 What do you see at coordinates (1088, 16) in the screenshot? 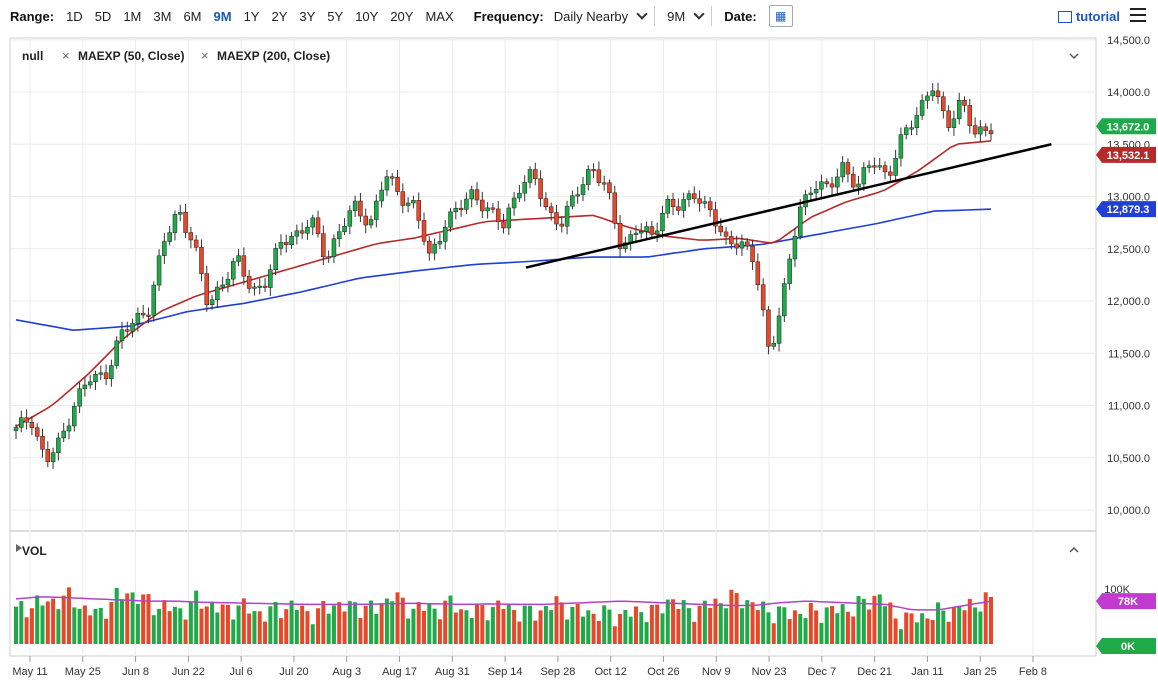
I see `tutorial-link: tutorial` at bounding box center [1088, 16].